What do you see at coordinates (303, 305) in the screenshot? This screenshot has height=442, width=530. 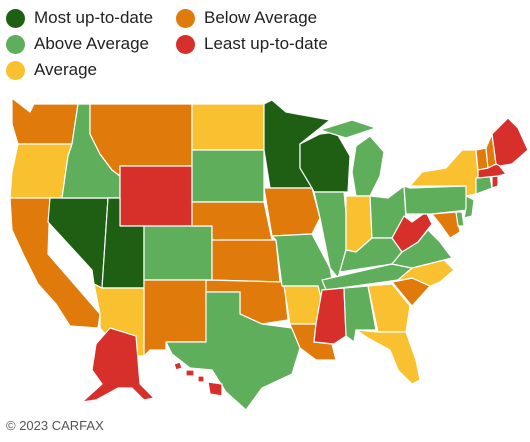 I see `state-ar` at bounding box center [303, 305].